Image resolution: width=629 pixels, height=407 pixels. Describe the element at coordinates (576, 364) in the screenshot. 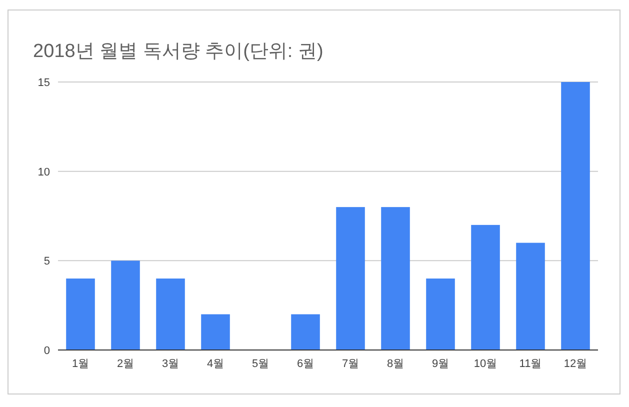

I see `x-tick-label: 12월` at that location.